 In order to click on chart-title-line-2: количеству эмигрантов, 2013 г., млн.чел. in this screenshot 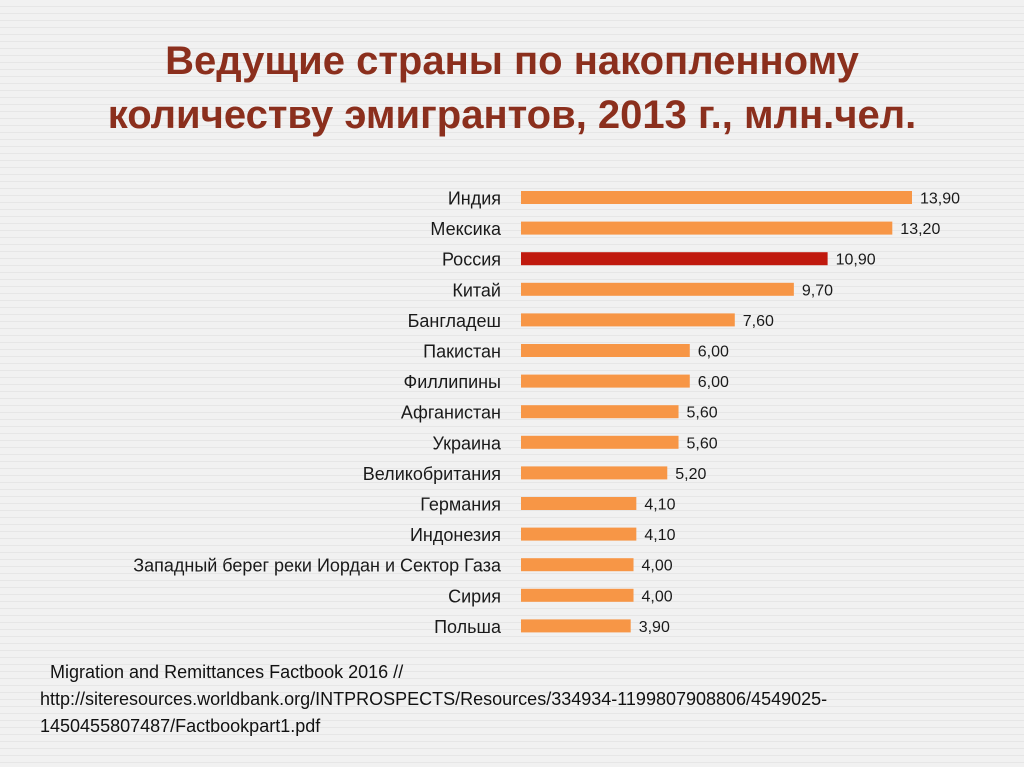, I will do `click(512, 115)`.